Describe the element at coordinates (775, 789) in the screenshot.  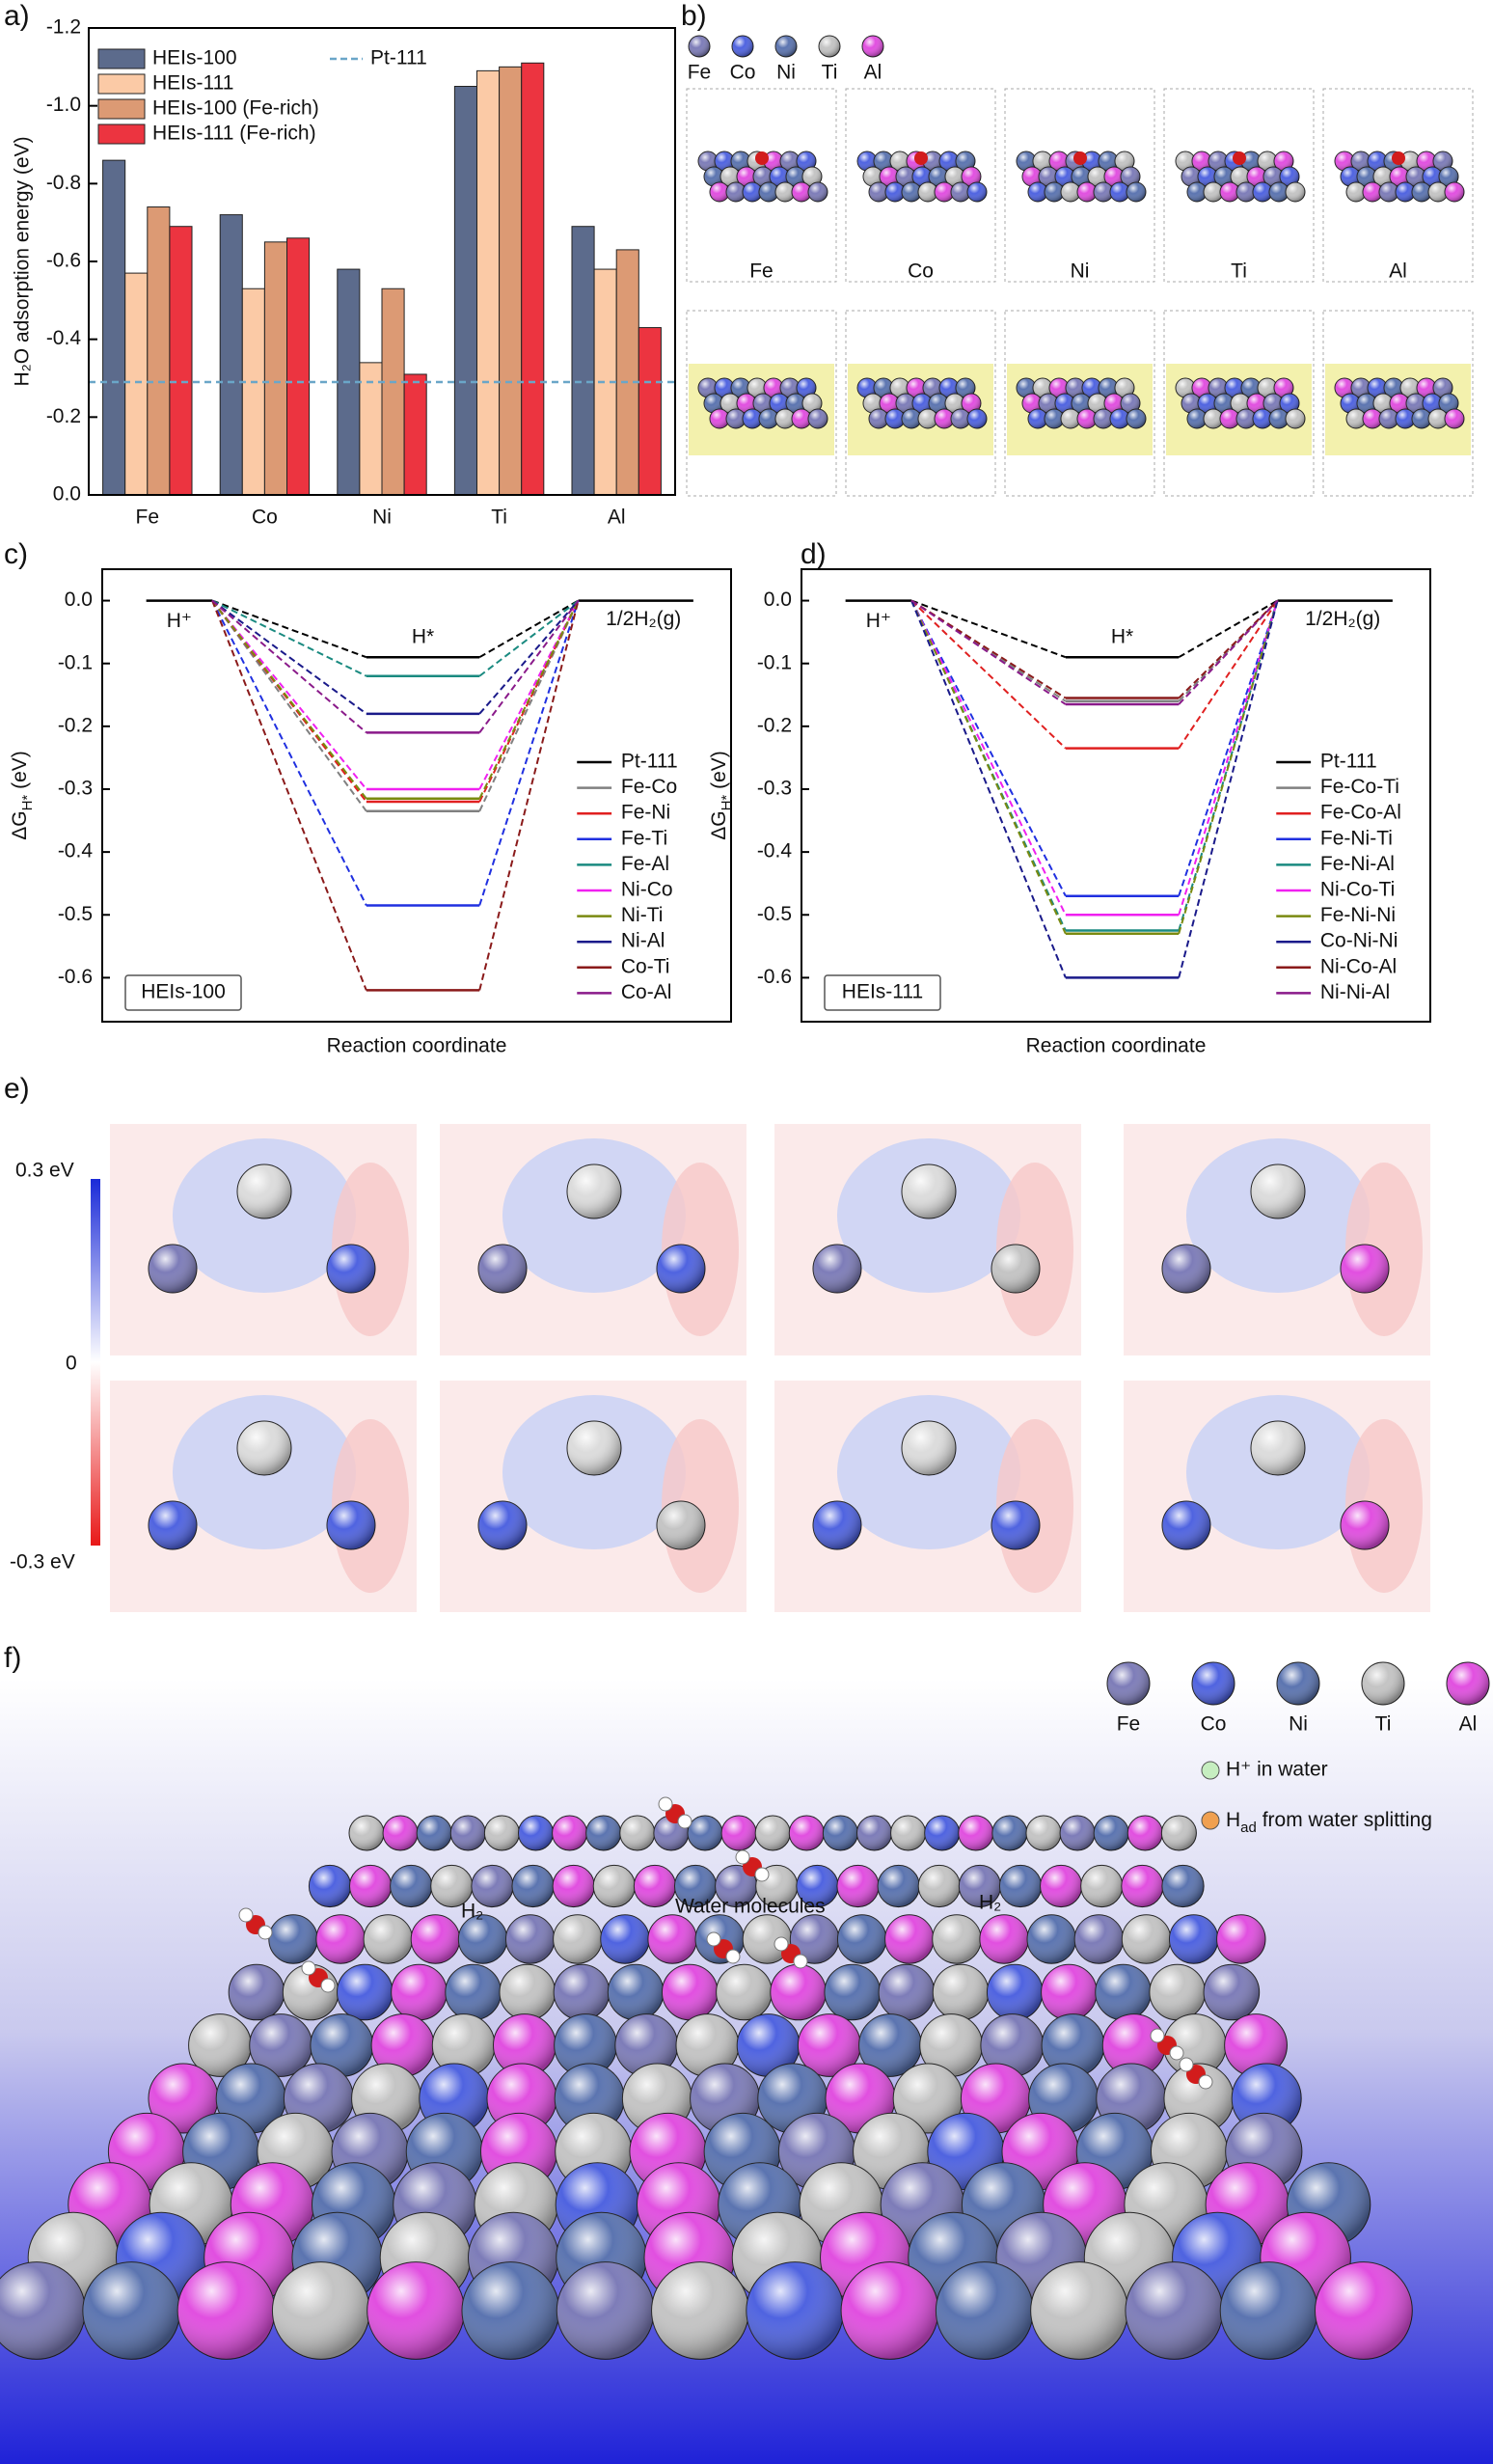
I see `y-tick-label: -0.3` at that location.